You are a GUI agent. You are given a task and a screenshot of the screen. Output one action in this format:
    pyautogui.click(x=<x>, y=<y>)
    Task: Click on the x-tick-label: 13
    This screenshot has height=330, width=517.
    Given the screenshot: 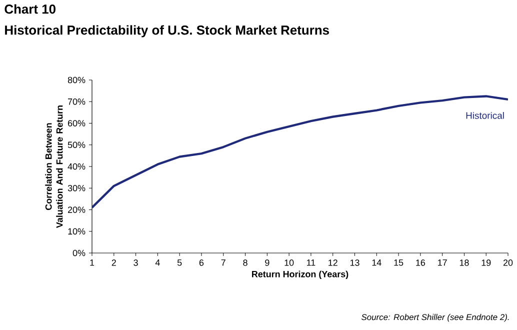 What is the action you would take?
    pyautogui.click(x=355, y=263)
    